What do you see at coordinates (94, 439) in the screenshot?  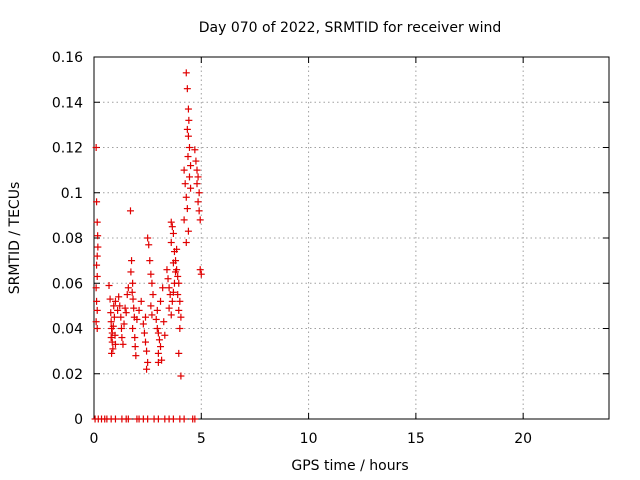 I see `x-tick-label-0: 0` at bounding box center [94, 439].